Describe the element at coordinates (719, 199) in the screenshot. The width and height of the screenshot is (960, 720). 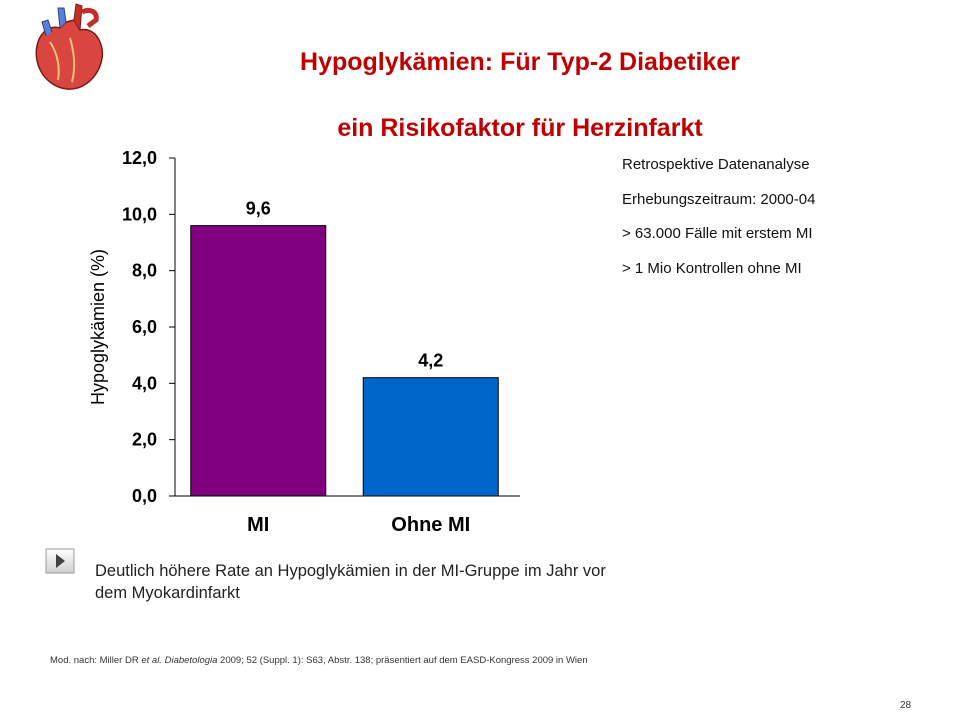
I see `info-item: Erhebungszeitraum: 2000-04` at that location.